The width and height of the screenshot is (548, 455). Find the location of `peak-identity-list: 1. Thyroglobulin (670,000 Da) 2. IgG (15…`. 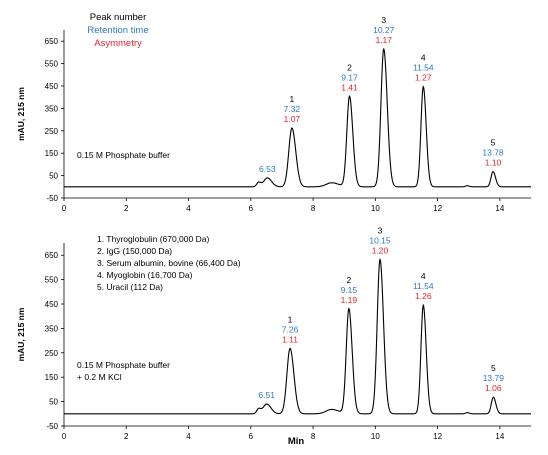

peak-identity-list: 1. Thyroglobulin (670,000 Da) 2. IgG (15… is located at coordinates (169, 263).